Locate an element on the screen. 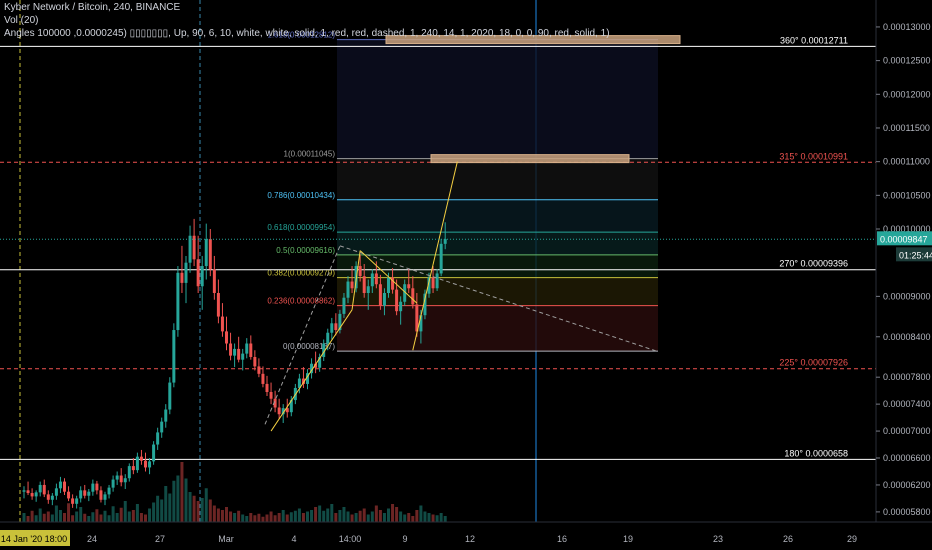  price-tick-label: 0.00007800 is located at coordinates (907, 377).